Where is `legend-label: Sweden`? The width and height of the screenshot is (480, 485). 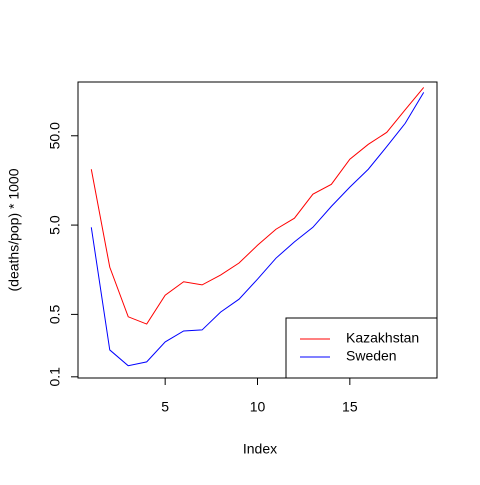 legend-label: Sweden is located at coordinates (371, 356).